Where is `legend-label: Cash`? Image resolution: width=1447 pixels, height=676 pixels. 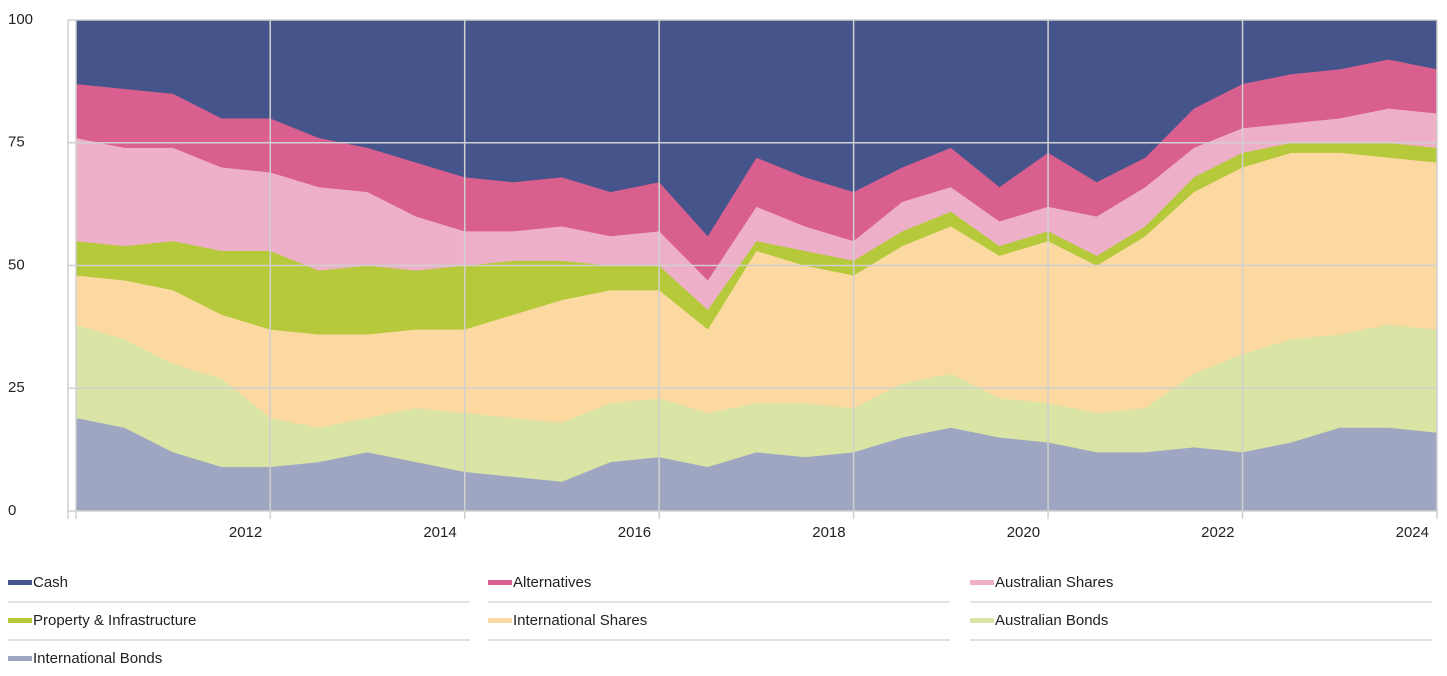 legend-label: Cash is located at coordinates (50, 582).